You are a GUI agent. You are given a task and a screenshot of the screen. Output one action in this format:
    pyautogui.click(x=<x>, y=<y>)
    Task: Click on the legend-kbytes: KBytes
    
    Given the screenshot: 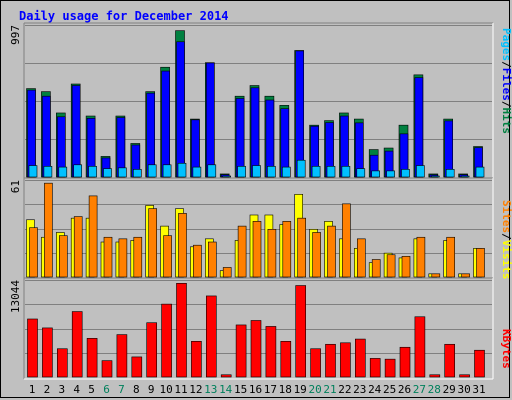 What is the action you would take?
    pyautogui.click(x=506, y=349)
    